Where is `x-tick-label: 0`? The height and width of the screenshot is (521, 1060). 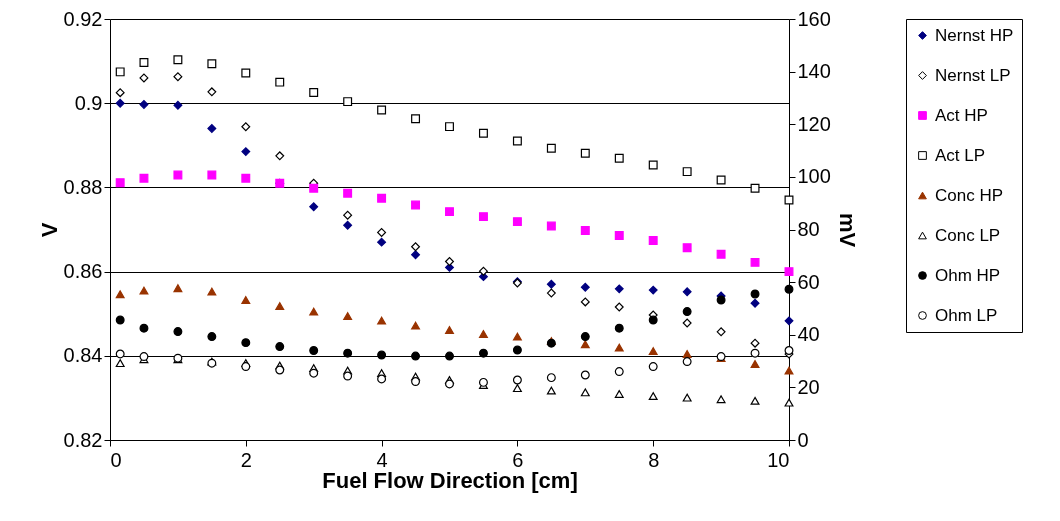
x-tick-label: 0 is located at coordinates (116, 459).